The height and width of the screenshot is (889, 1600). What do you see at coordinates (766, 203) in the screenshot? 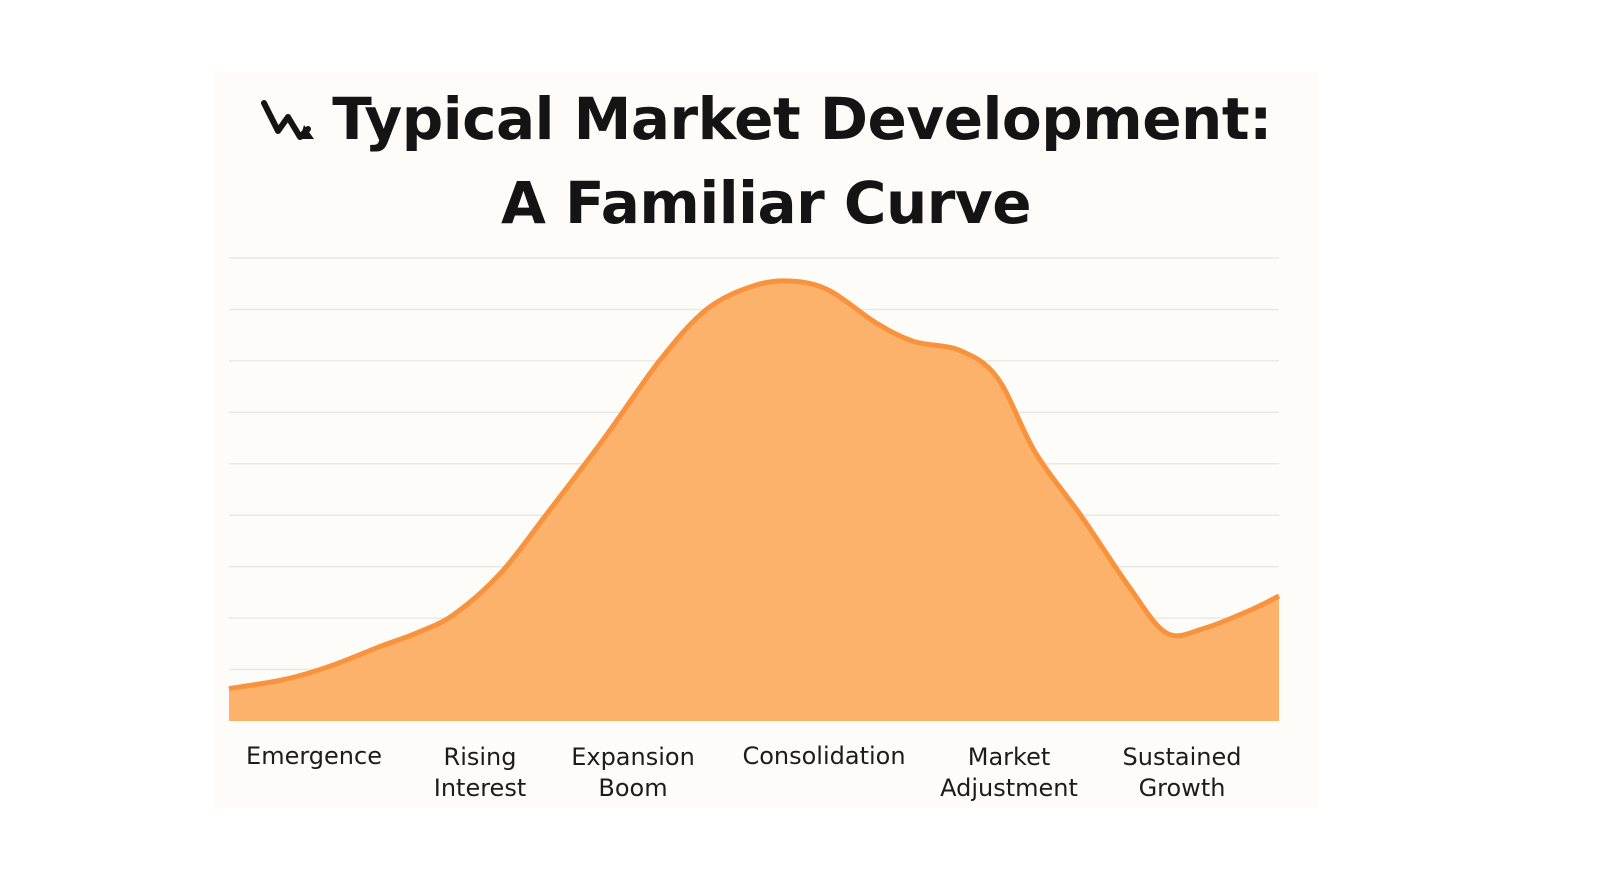
I see `title-line-2: A Familiar Curve` at bounding box center [766, 203].